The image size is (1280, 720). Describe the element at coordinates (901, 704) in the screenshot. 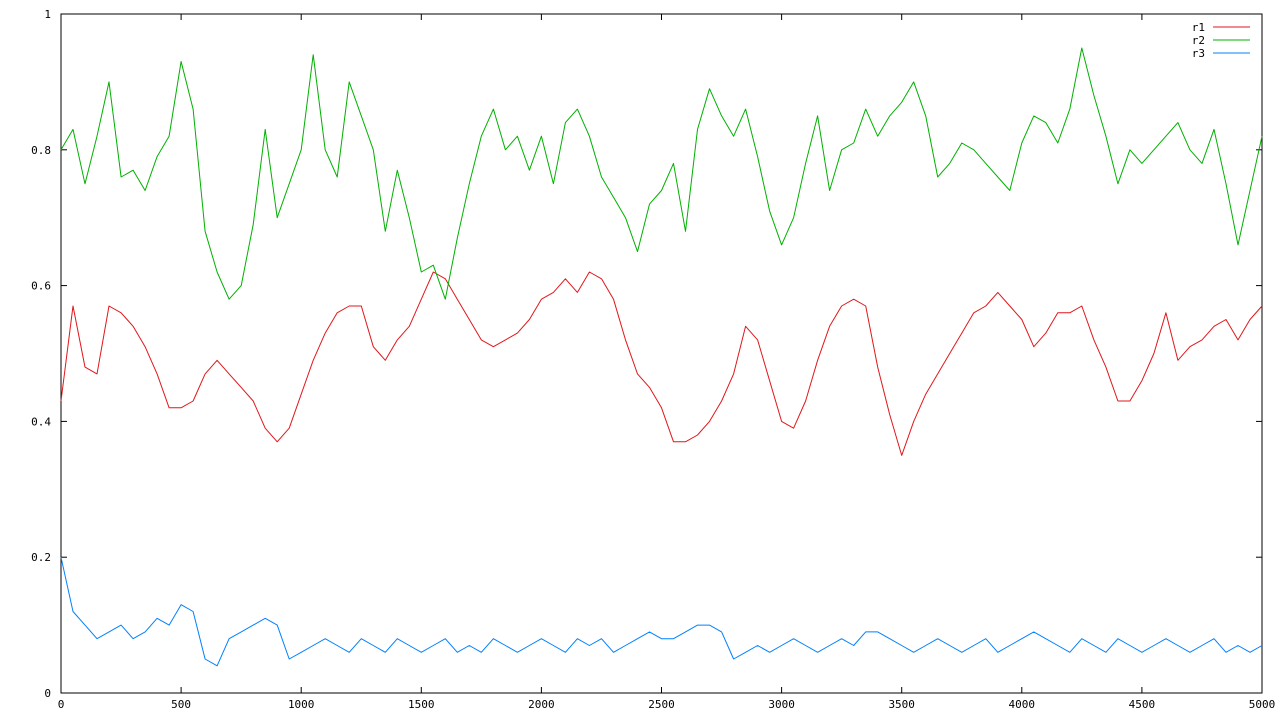

I see `x-tick-label: 3500` at that location.